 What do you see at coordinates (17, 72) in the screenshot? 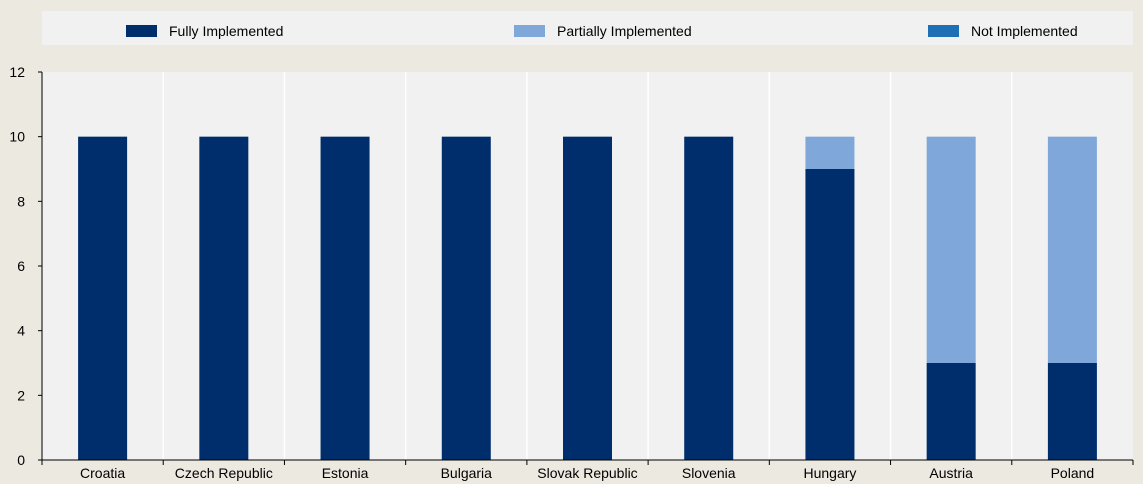
I see `y-tick-label: 12` at bounding box center [17, 72].